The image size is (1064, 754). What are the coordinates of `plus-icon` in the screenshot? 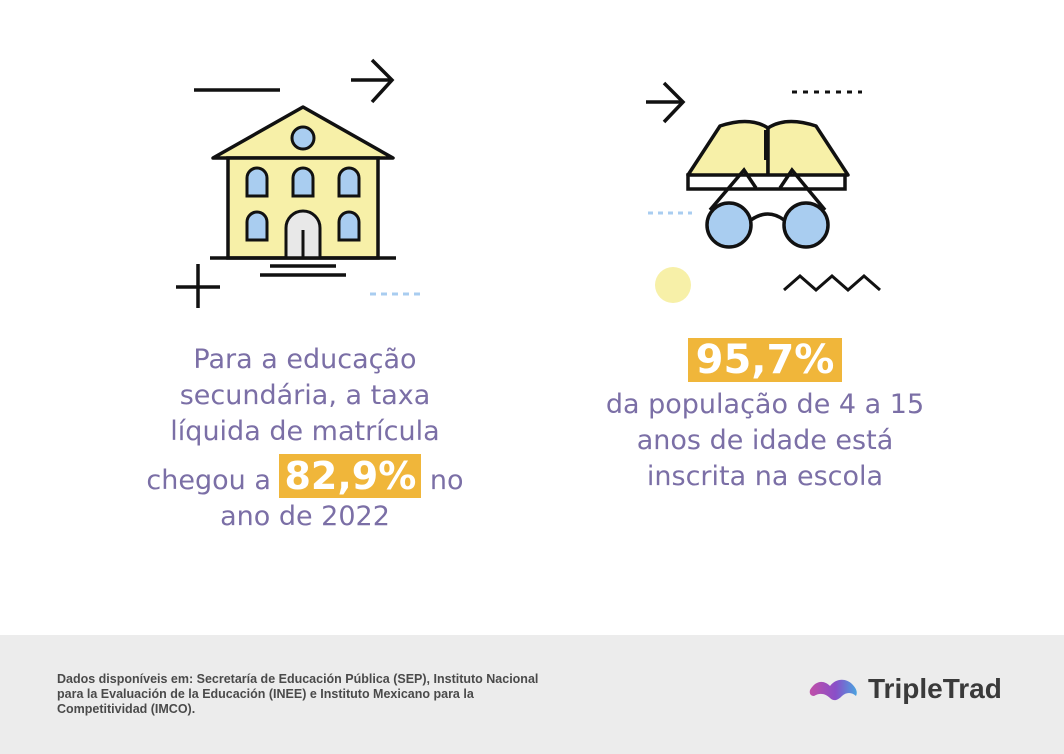 It's located at (198, 286).